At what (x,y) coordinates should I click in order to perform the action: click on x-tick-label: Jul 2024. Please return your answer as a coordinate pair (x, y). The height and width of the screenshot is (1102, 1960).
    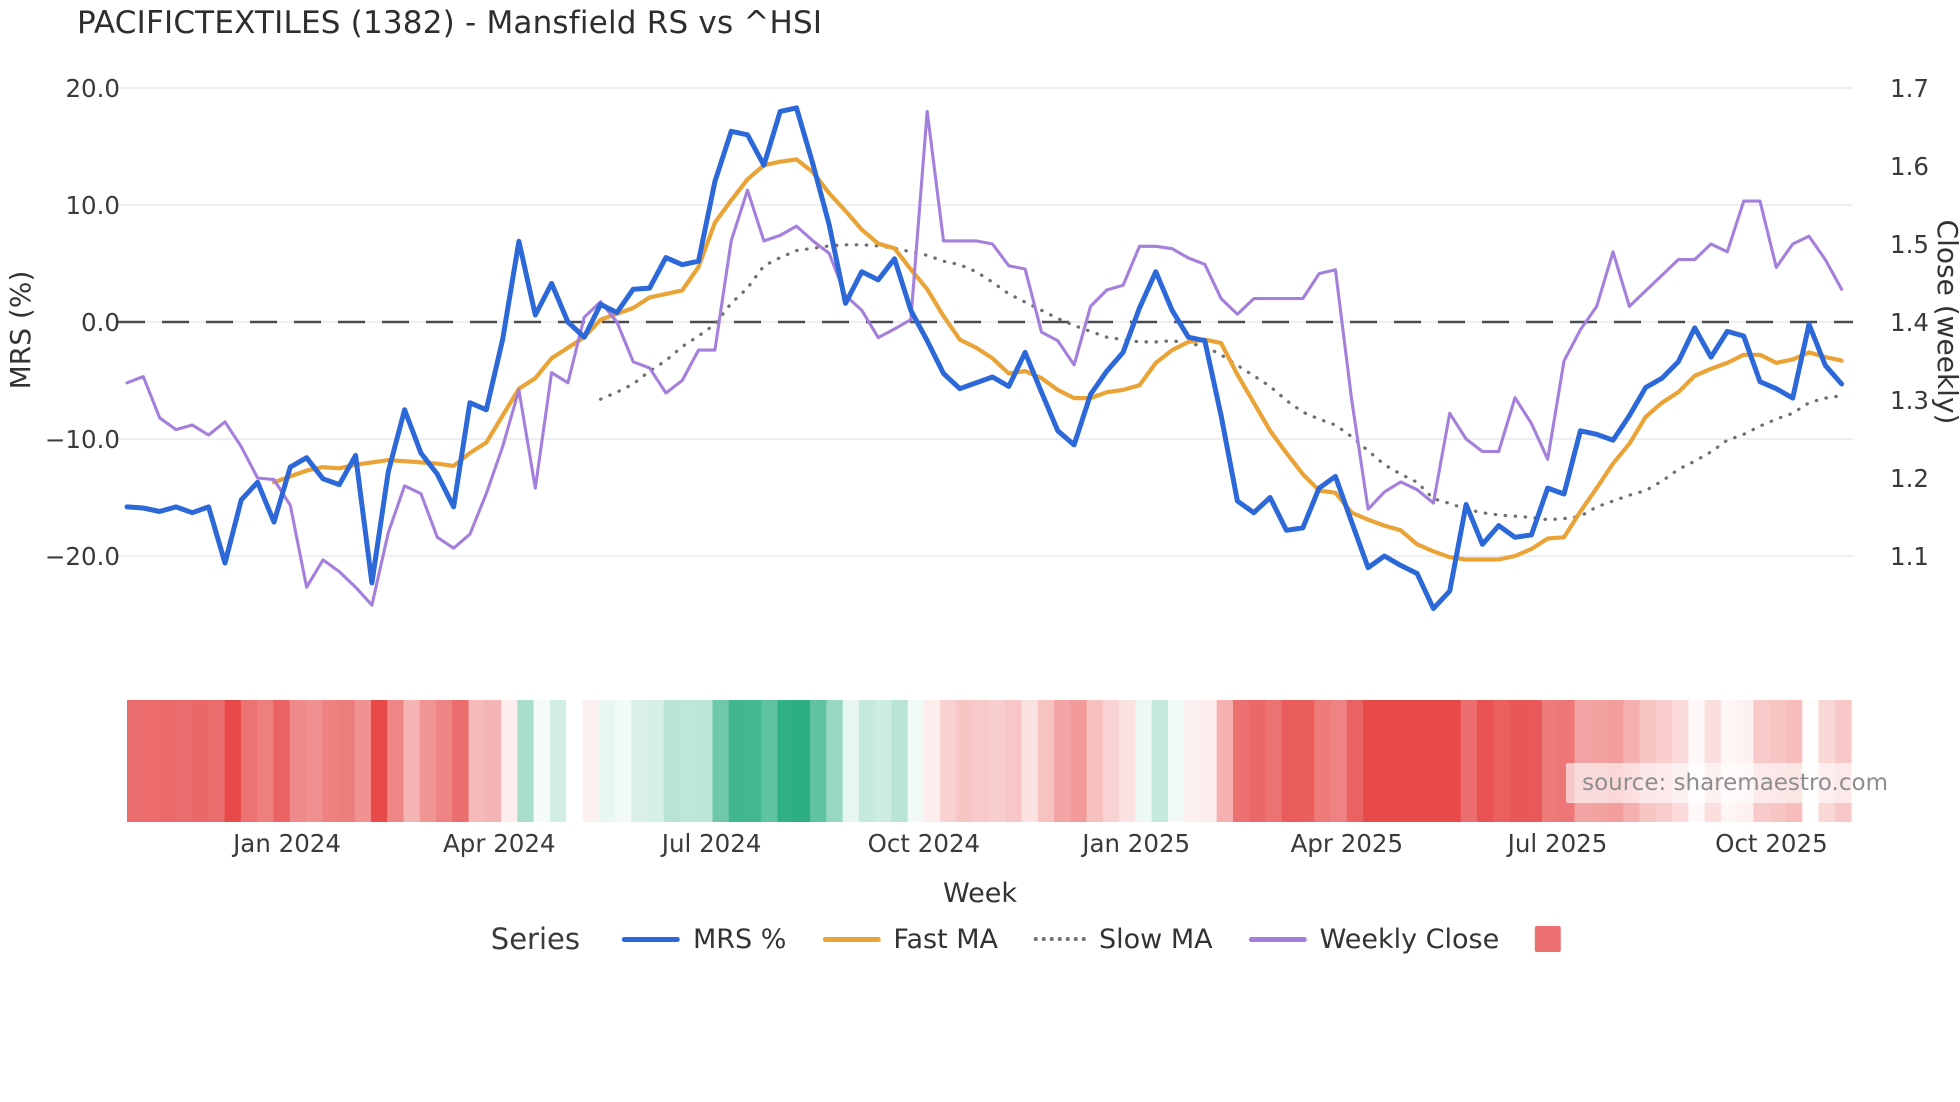
    Looking at the image, I should click on (711, 843).